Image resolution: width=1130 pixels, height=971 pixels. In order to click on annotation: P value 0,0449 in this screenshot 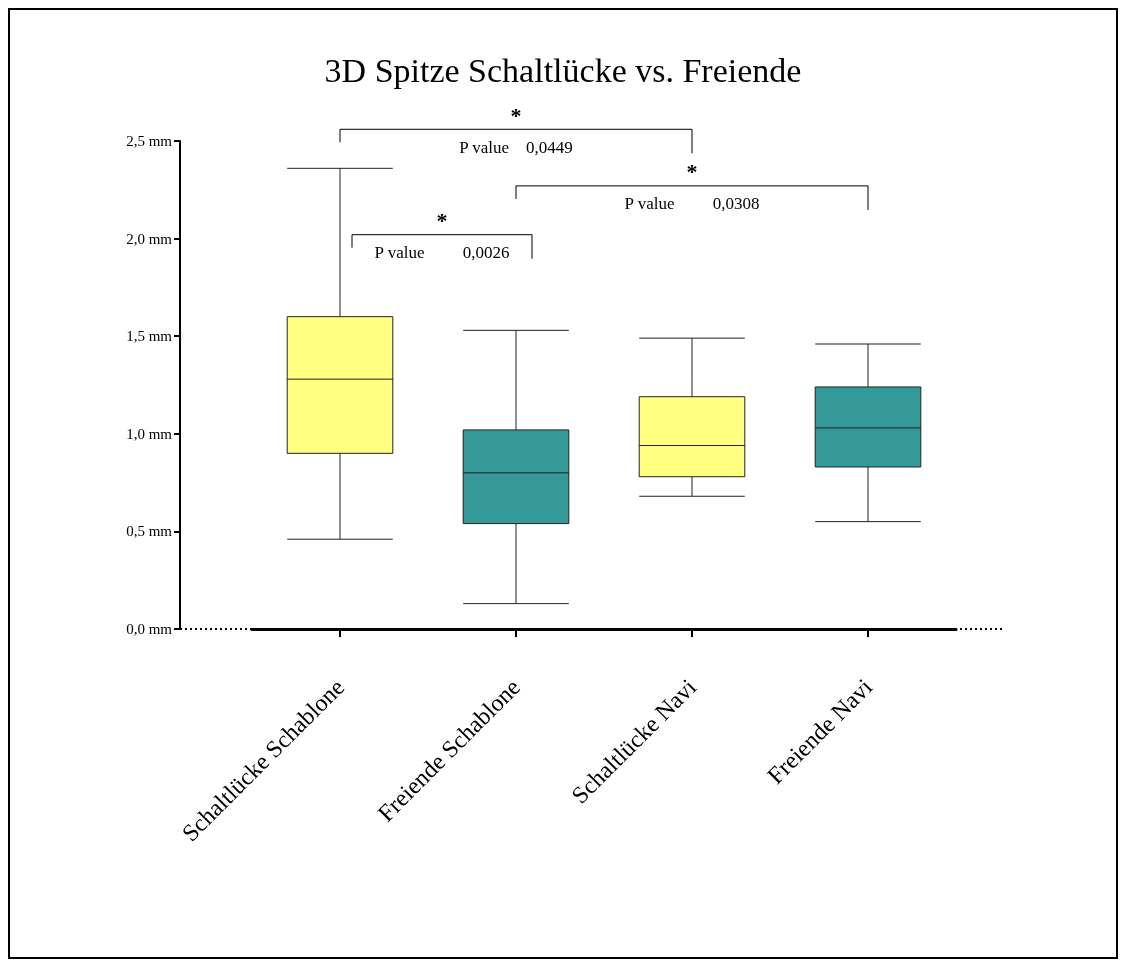, I will do `click(516, 147)`.